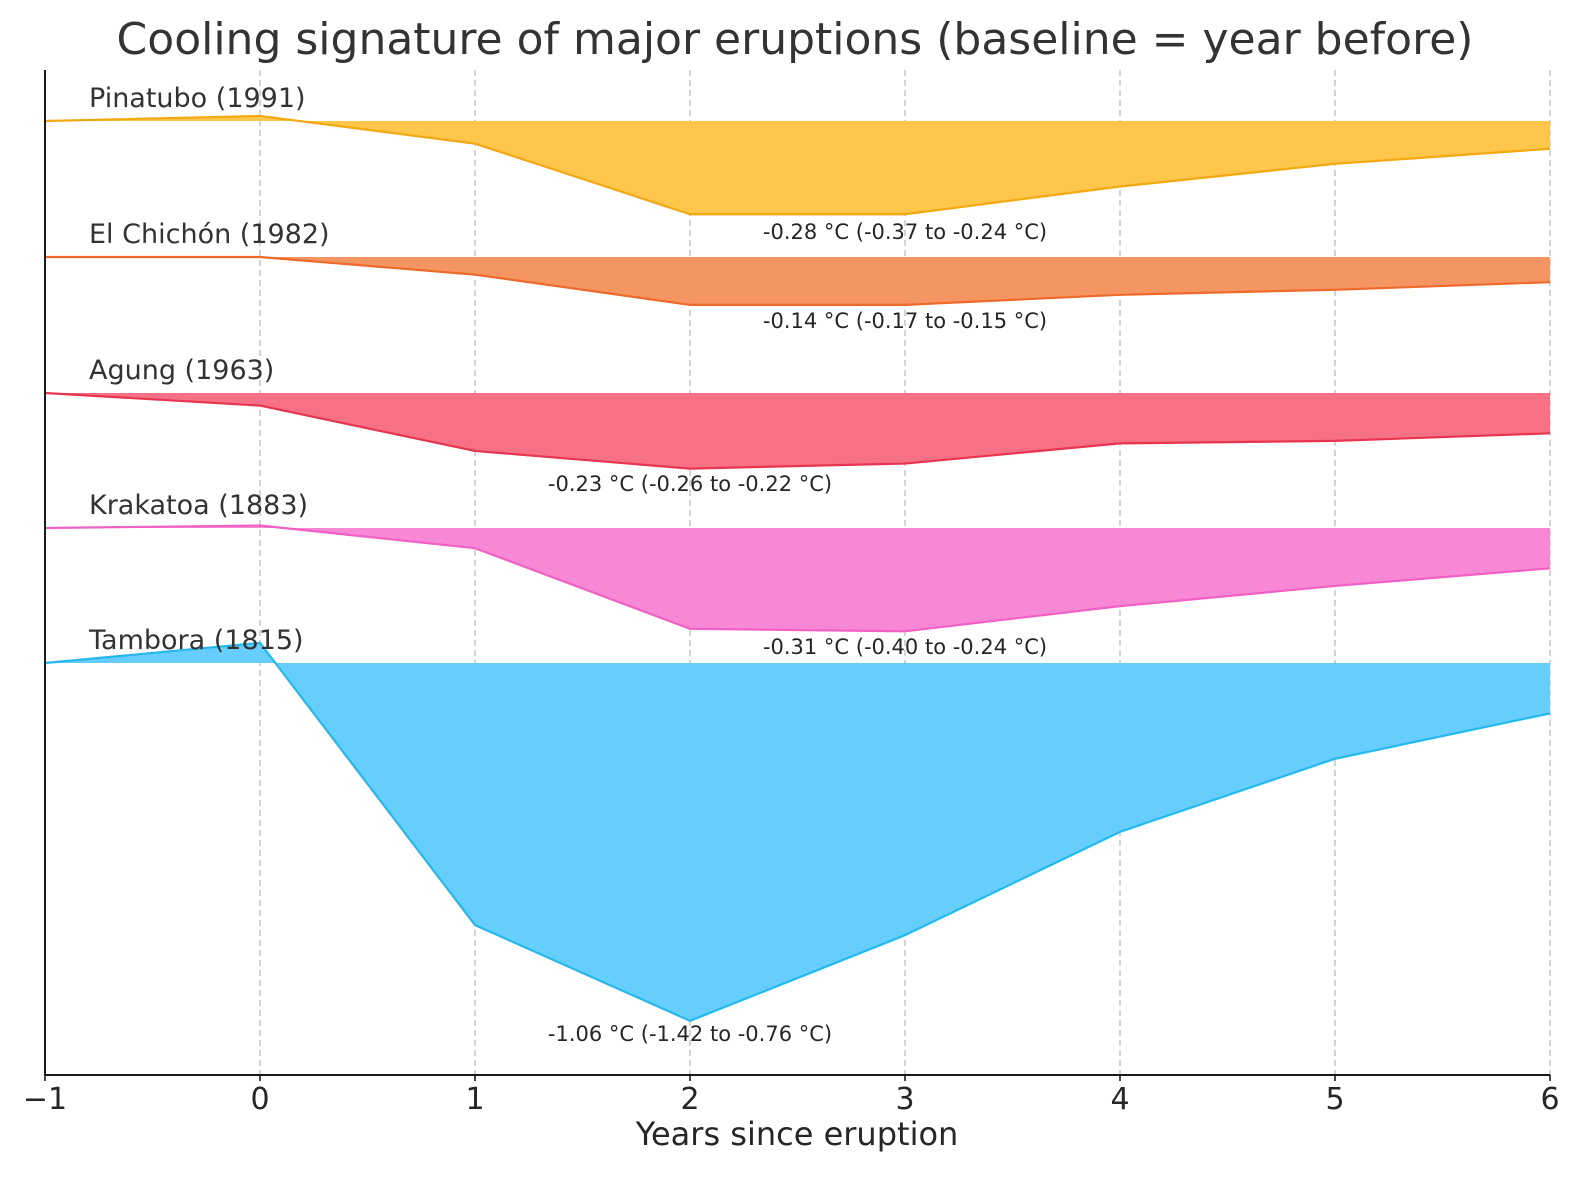 This screenshot has width=1580, height=1180. Describe the element at coordinates (905, 647) in the screenshot. I see `series-annotation: -0.31 °C (-0.40 to -0.24 °C)` at that location.